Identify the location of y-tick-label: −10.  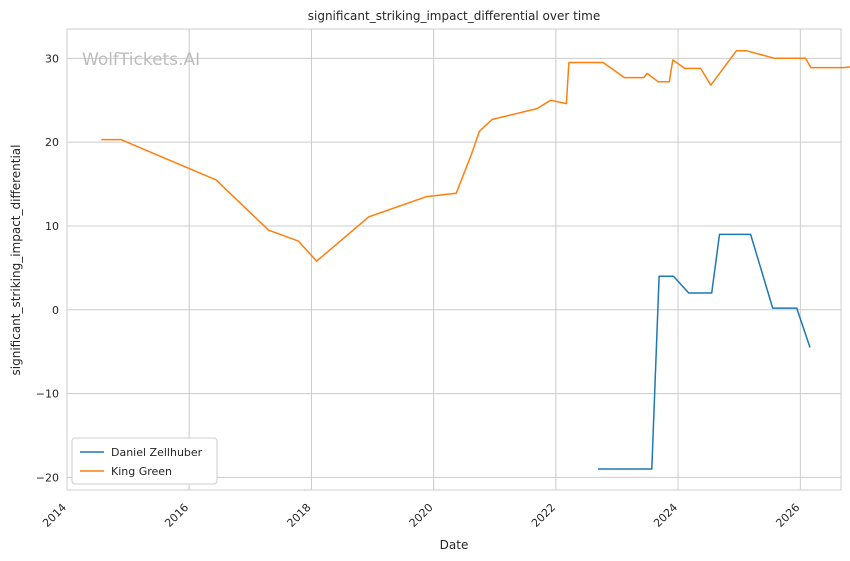
(47, 394).